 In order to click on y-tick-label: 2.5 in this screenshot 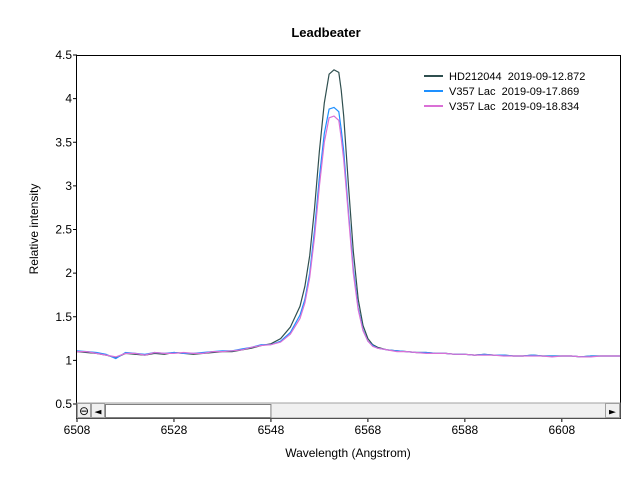, I will do `click(63, 230)`.